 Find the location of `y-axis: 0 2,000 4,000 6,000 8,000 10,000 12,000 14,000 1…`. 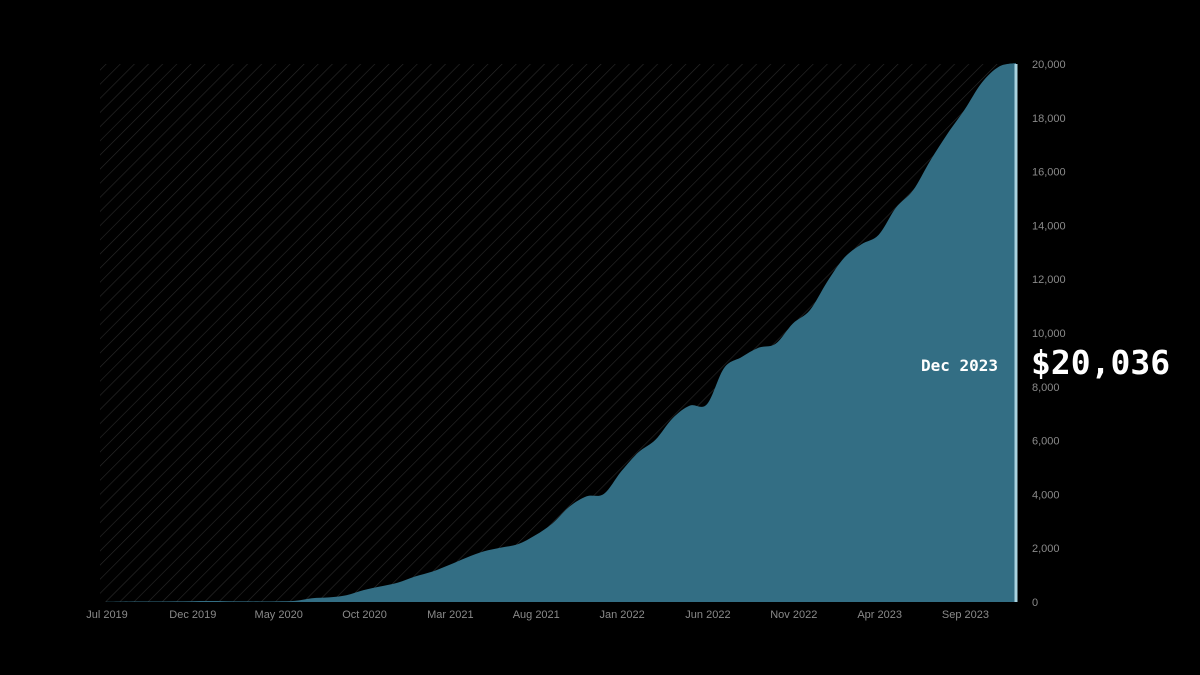

y-axis: 0 2,000 4,000 6,000 8,000 10,000 12,000 14,000 1… is located at coordinates (1049, 334).